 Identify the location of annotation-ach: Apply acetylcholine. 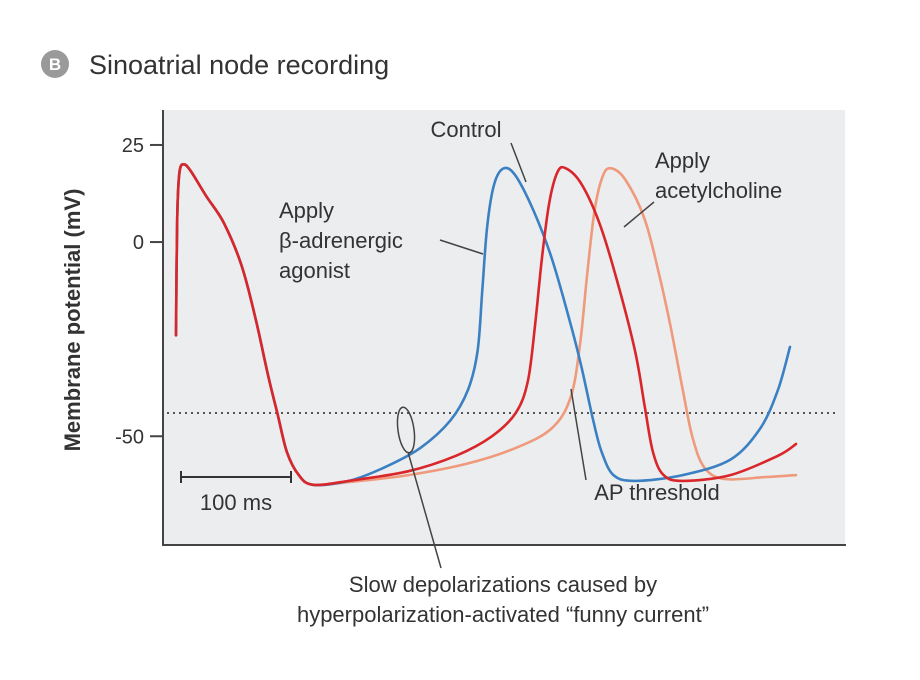
(702, 188).